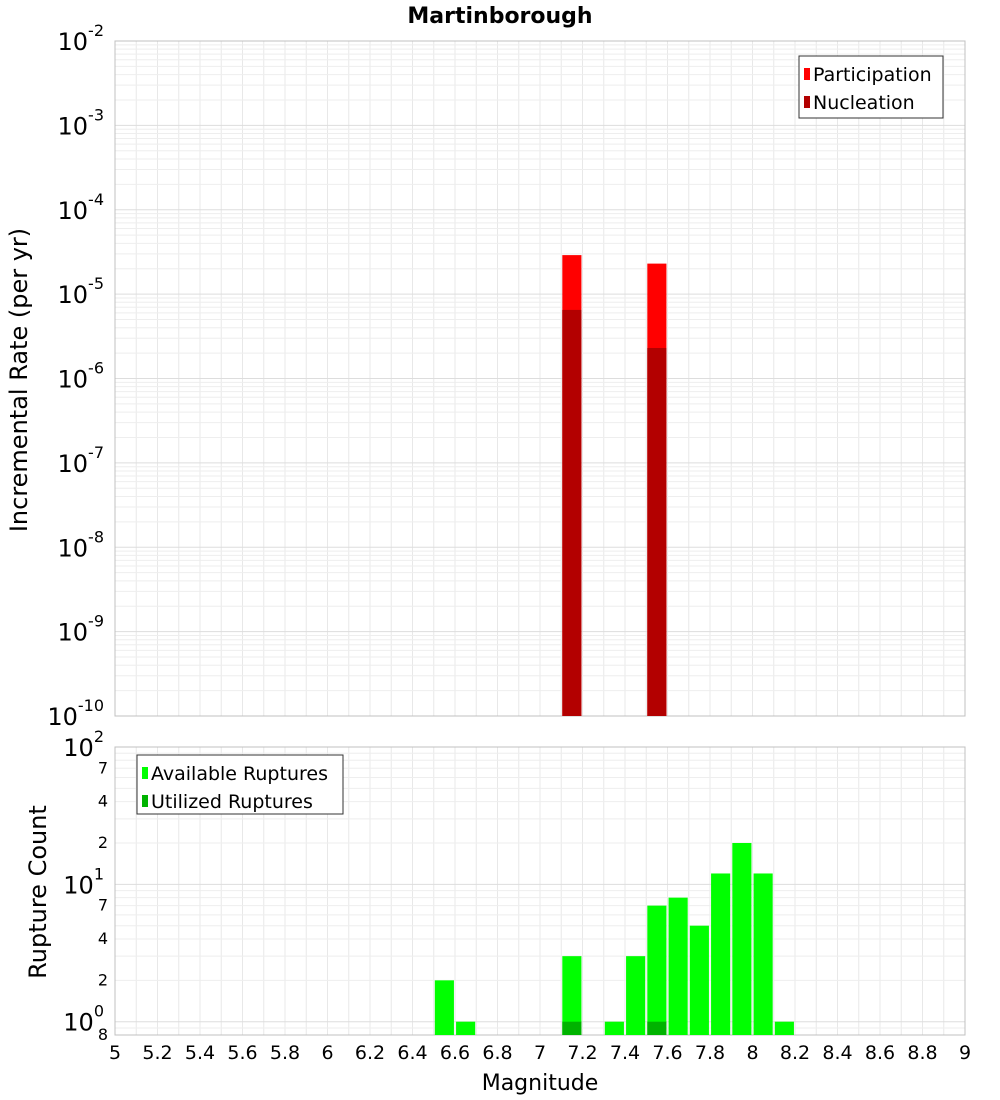 This screenshot has width=1000, height=1100. I want to click on y-tick-label: 10⁻⁵, so click(81, 291).